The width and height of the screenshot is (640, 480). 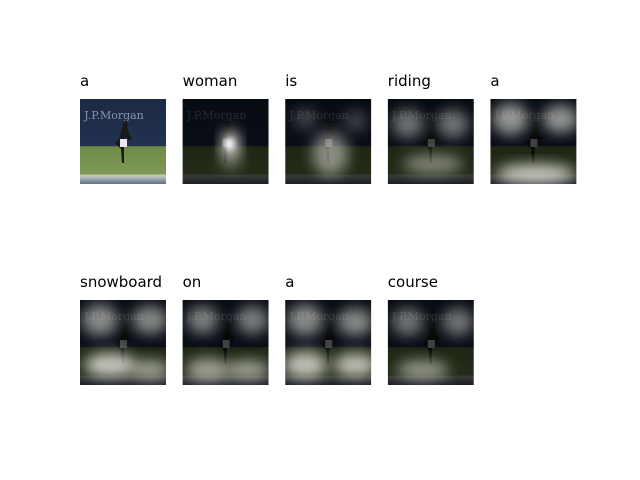 What do you see at coordinates (210, 81) in the screenshot?
I see `word-title: woman` at bounding box center [210, 81].